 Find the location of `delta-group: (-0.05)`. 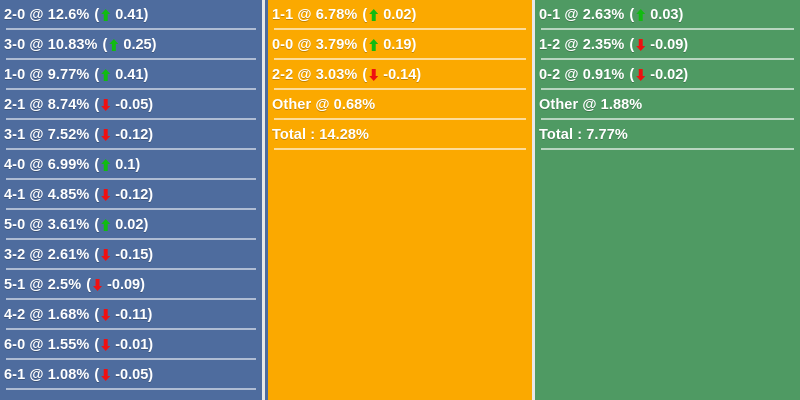

delta-group: (-0.05) is located at coordinates (123, 375).